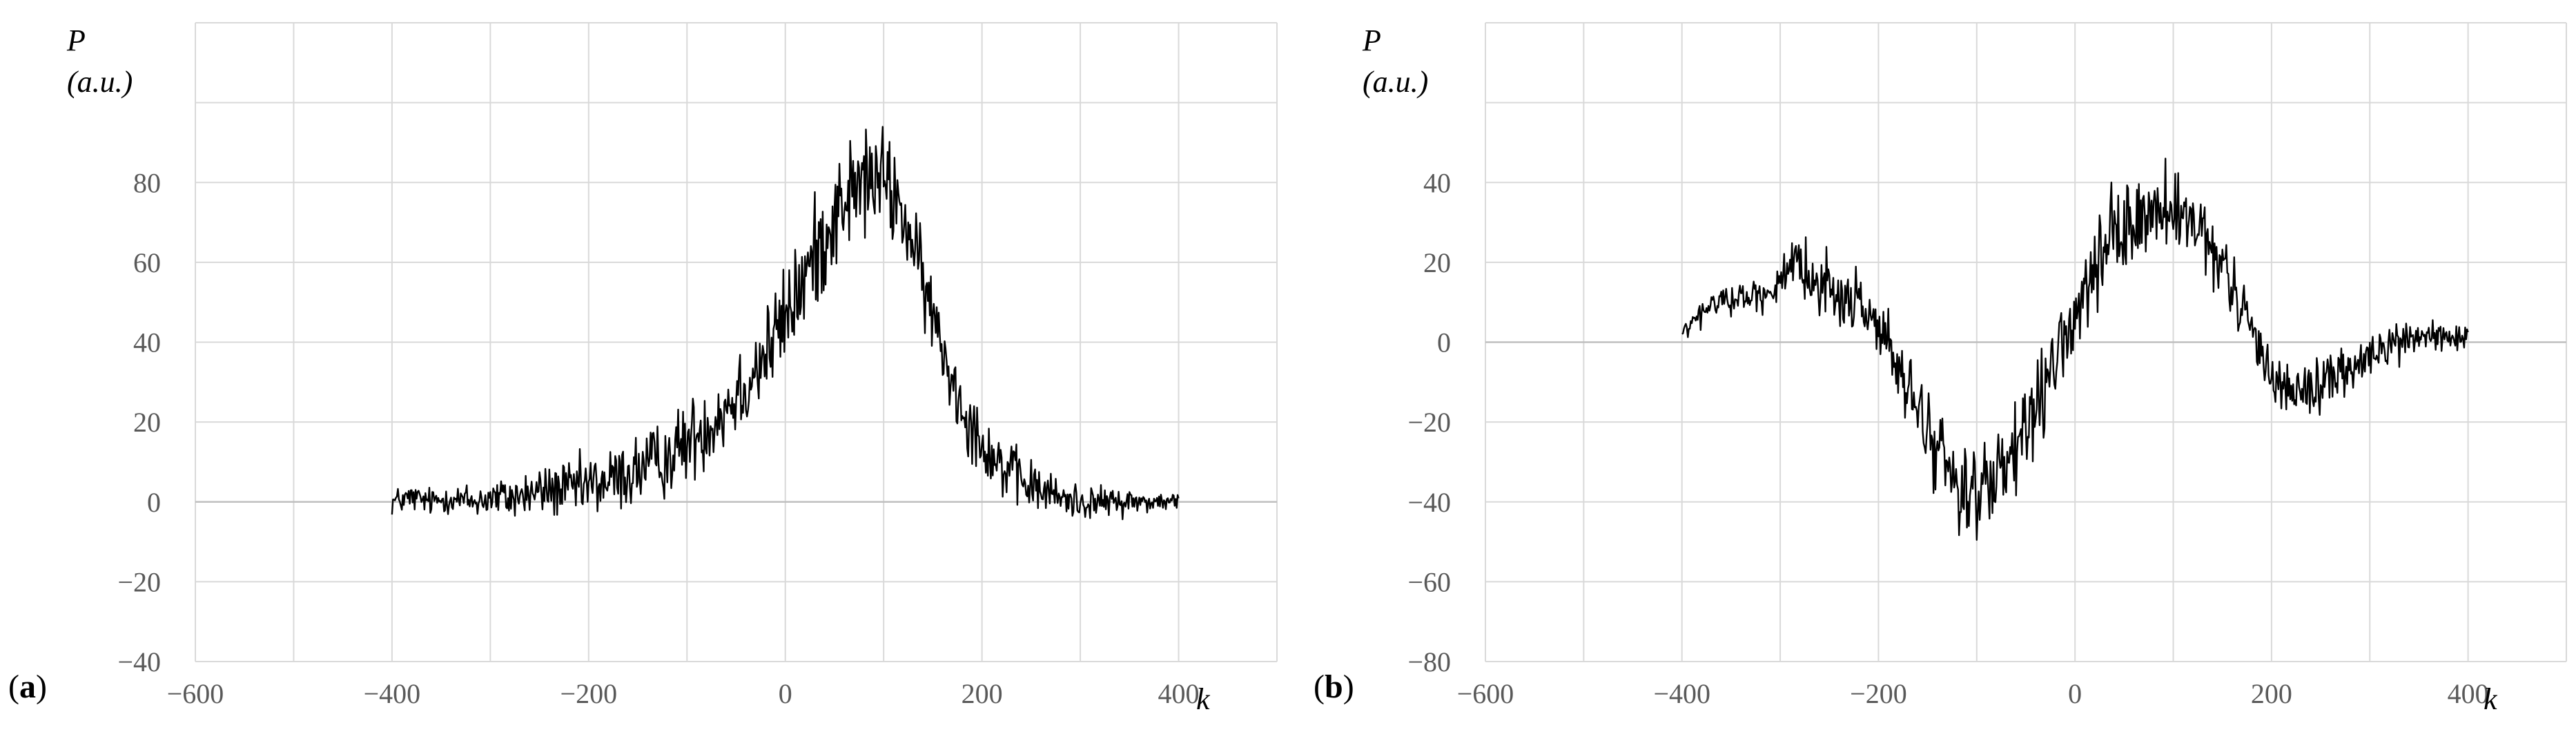  Describe the element at coordinates (1334, 686) in the screenshot. I see `panel-b-label: (b)` at that location.